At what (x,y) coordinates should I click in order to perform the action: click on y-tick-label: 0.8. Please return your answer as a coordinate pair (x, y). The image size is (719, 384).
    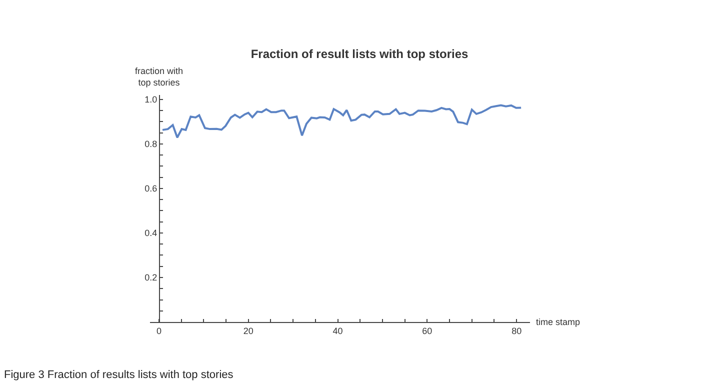
    Looking at the image, I should click on (151, 144).